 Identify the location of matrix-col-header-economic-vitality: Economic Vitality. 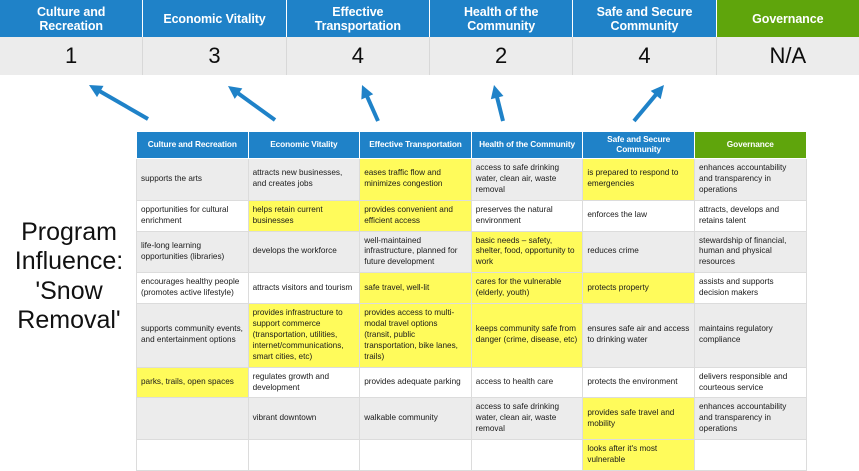
(304, 145).